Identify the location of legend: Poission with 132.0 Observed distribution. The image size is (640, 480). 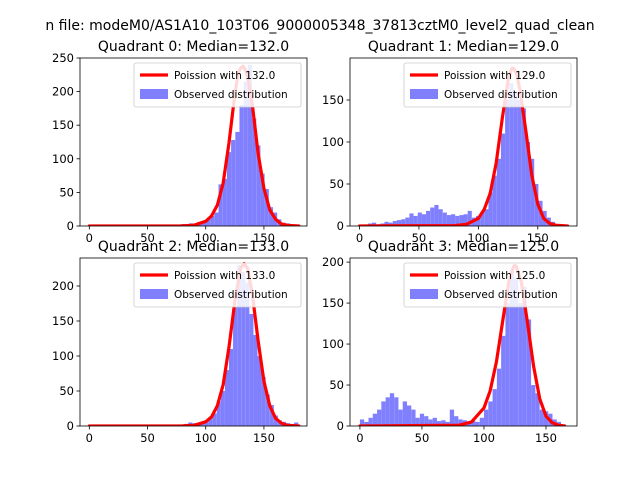
(217, 85).